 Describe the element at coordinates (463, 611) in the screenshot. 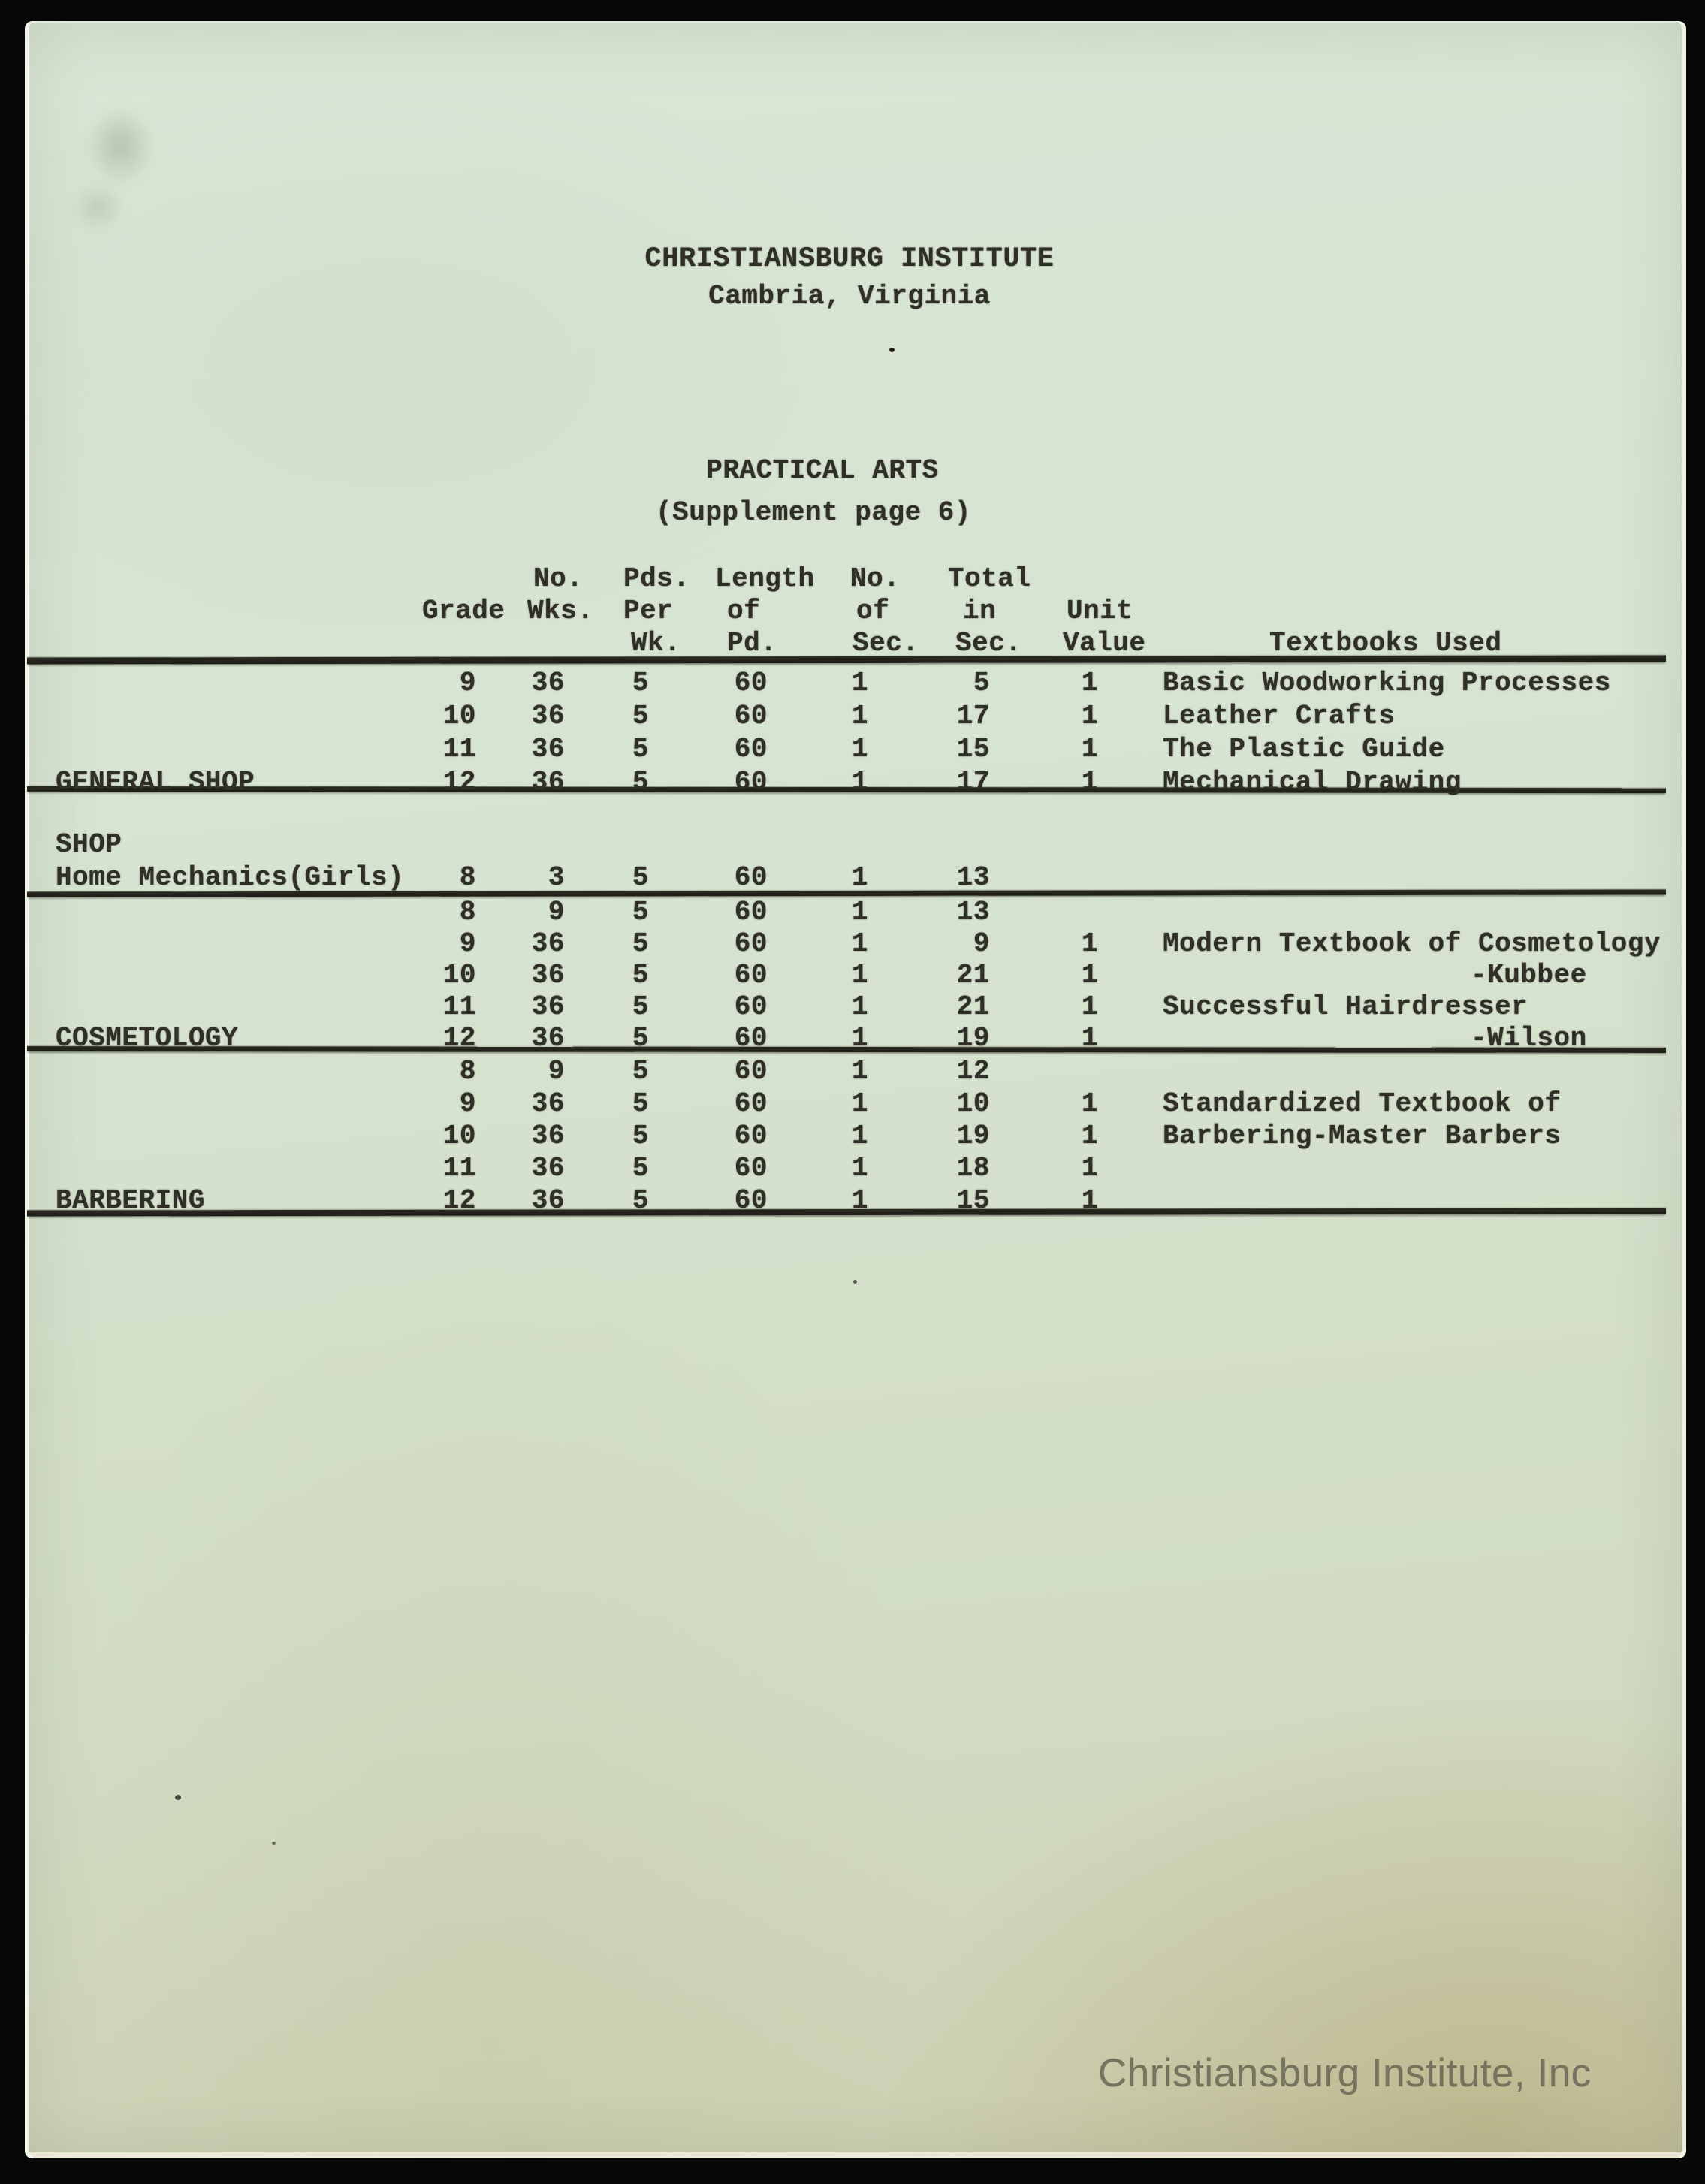

I see `col-grade: Grade` at that location.